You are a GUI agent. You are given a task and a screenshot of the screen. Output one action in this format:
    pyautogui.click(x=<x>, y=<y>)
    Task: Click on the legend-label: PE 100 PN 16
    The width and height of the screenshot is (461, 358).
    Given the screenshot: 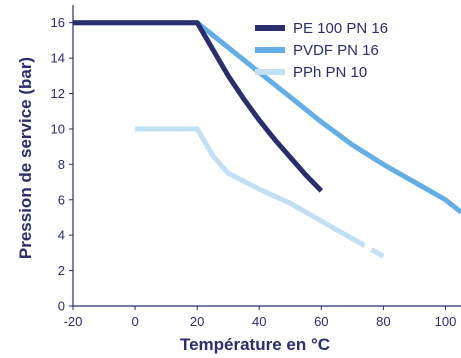 What is the action you would take?
    pyautogui.click(x=340, y=28)
    